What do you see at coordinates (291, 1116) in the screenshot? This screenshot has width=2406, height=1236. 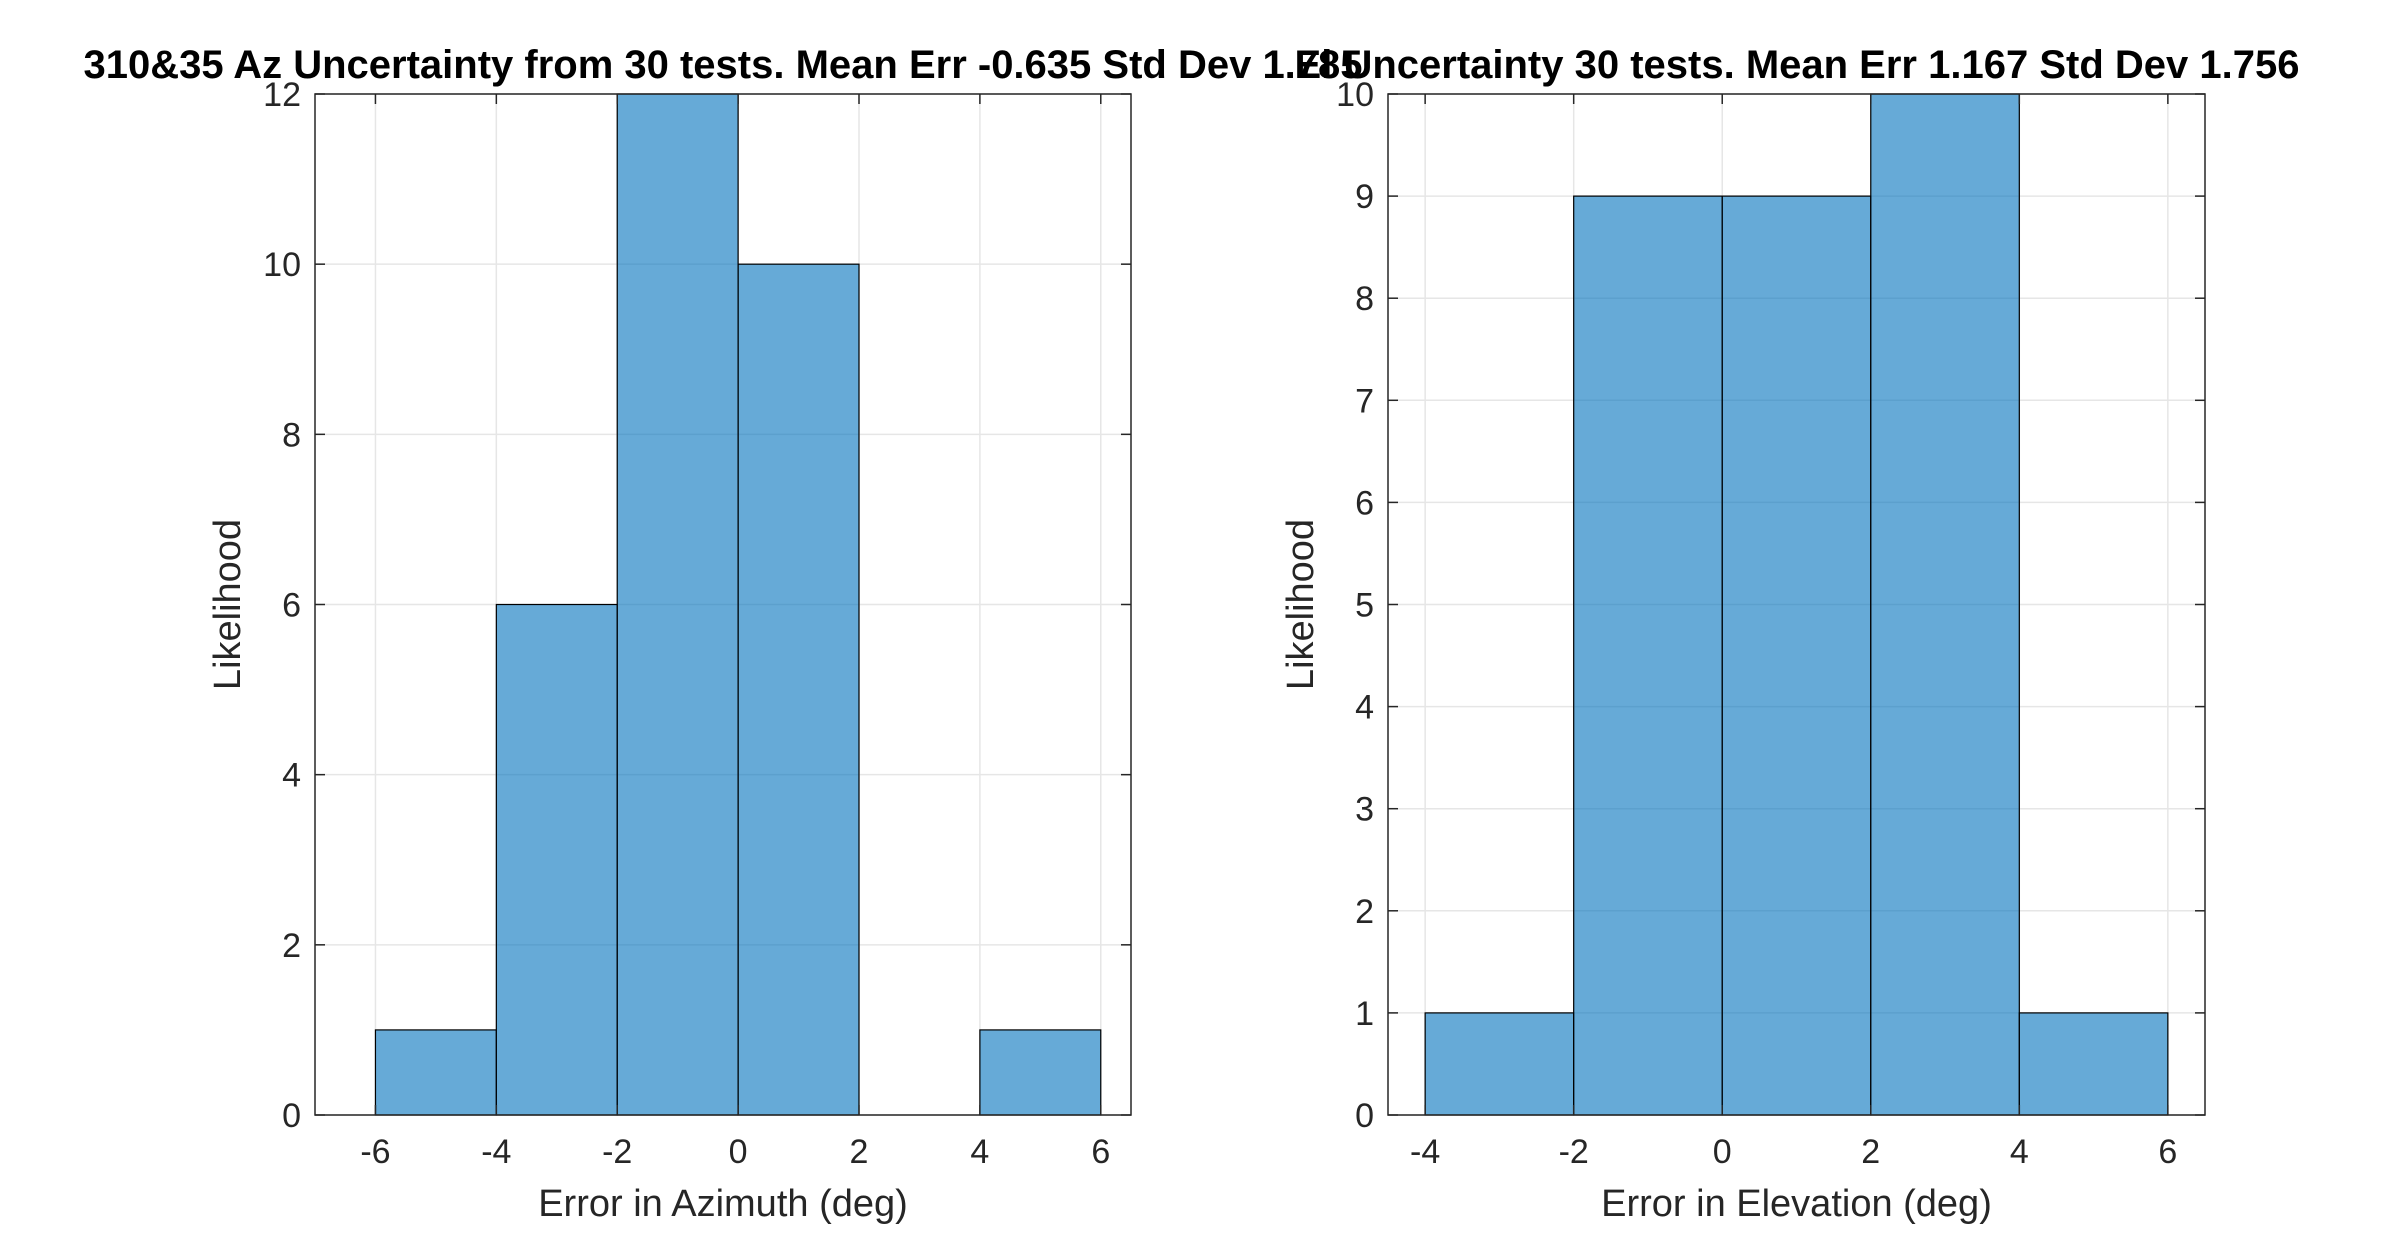 I see `az-y-tick-label: 0` at bounding box center [291, 1116].